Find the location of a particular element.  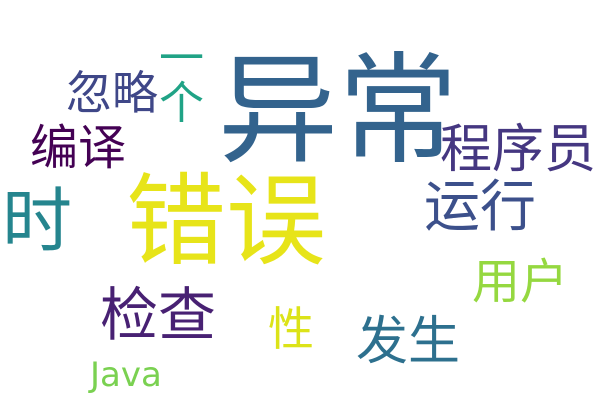

word-shi: 时 is located at coordinates (37, 221).